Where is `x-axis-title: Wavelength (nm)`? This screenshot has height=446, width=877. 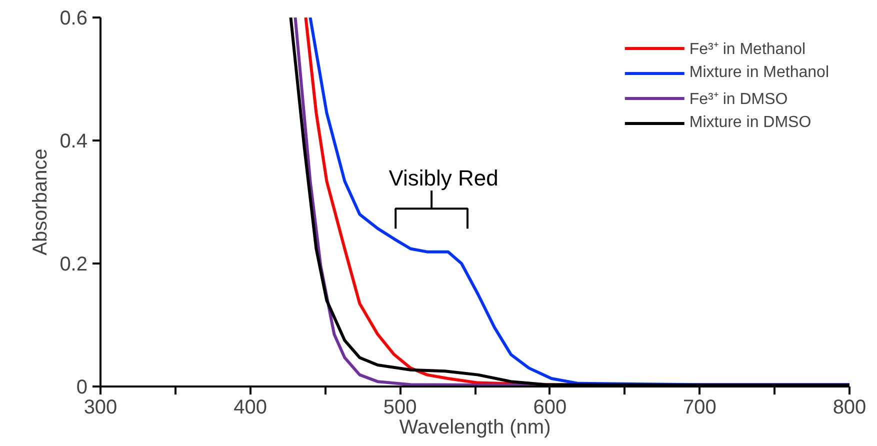
x-axis-title: Wavelength (nm) is located at coordinates (475, 427).